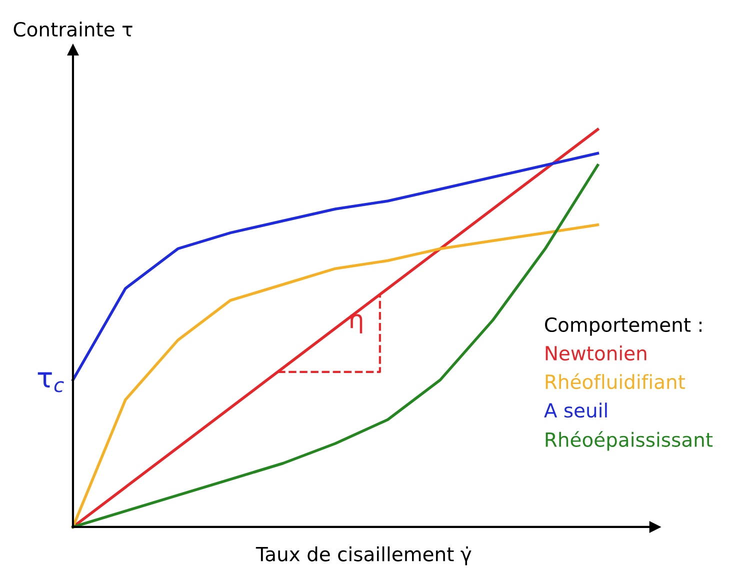  What do you see at coordinates (364, 556) in the screenshot?
I see `x-axis-title: Taux de cisaillement γ̇` at bounding box center [364, 556].